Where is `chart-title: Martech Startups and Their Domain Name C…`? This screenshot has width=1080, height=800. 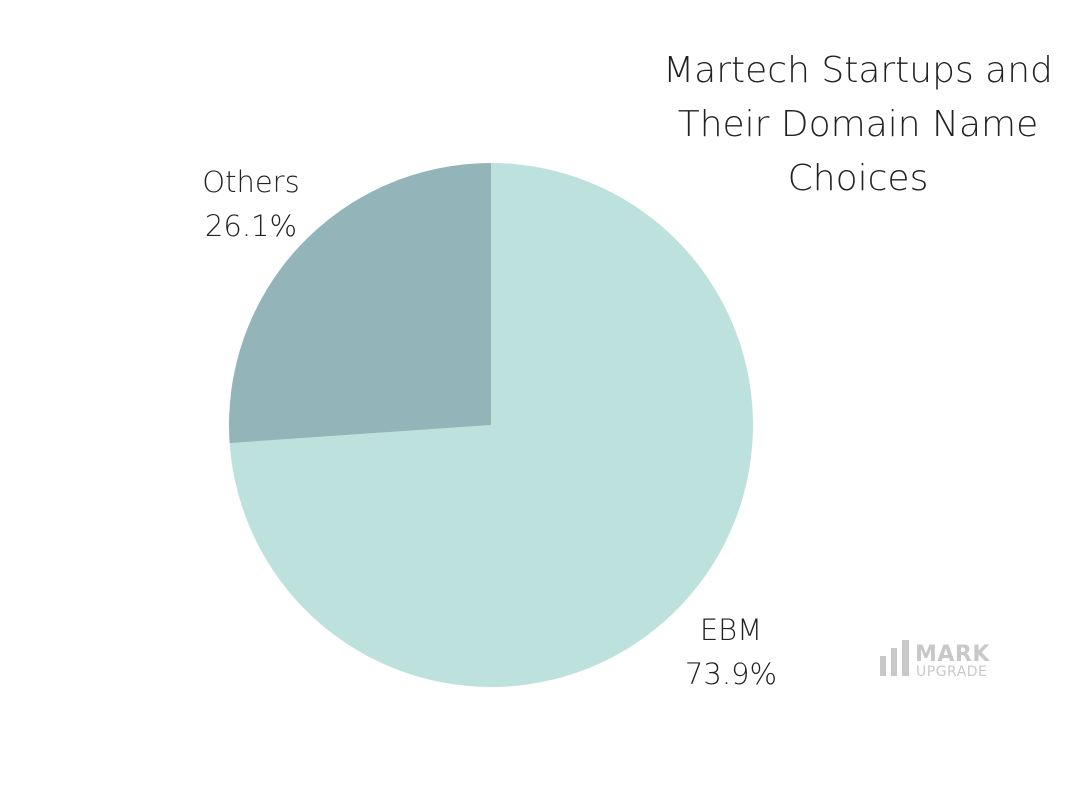 chart-title: Martech Startups and Their Domain Name C… is located at coordinates (858, 124).